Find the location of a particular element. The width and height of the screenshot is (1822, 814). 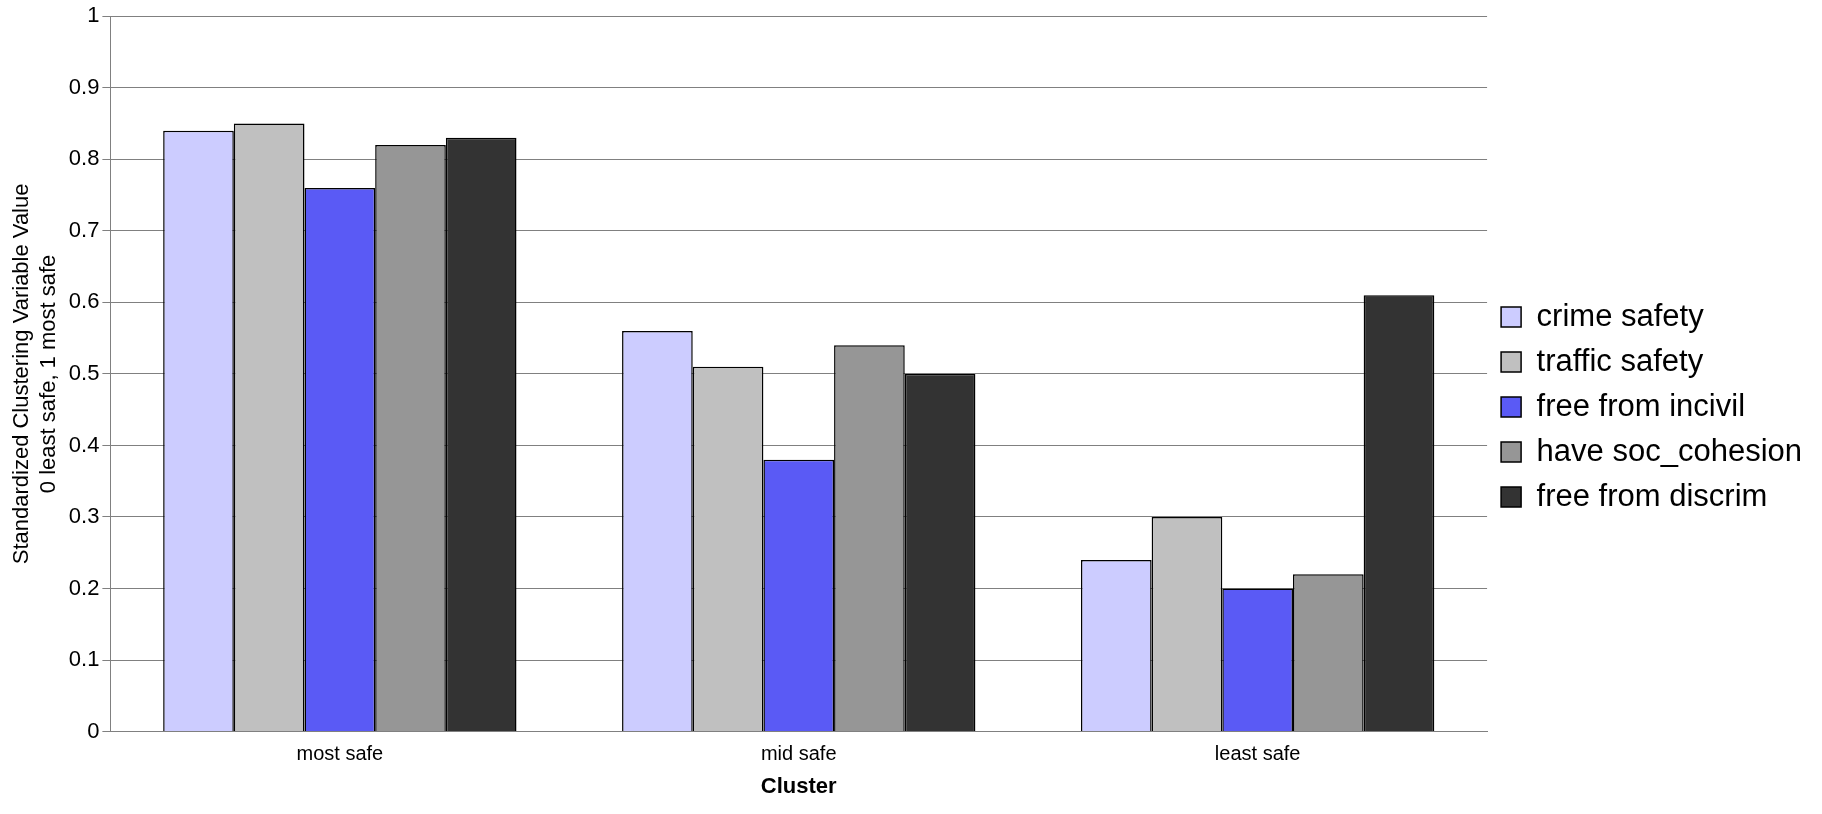

x-tick-label: mid safe is located at coordinates (798, 753).